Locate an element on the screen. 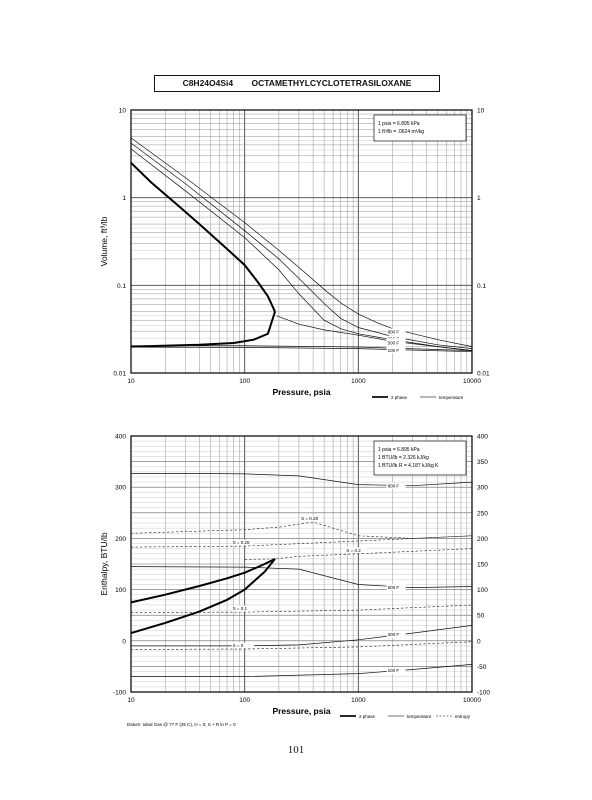 The height and width of the screenshot is (800, 592). y-tick-label: 0.1 is located at coordinates (121, 286).